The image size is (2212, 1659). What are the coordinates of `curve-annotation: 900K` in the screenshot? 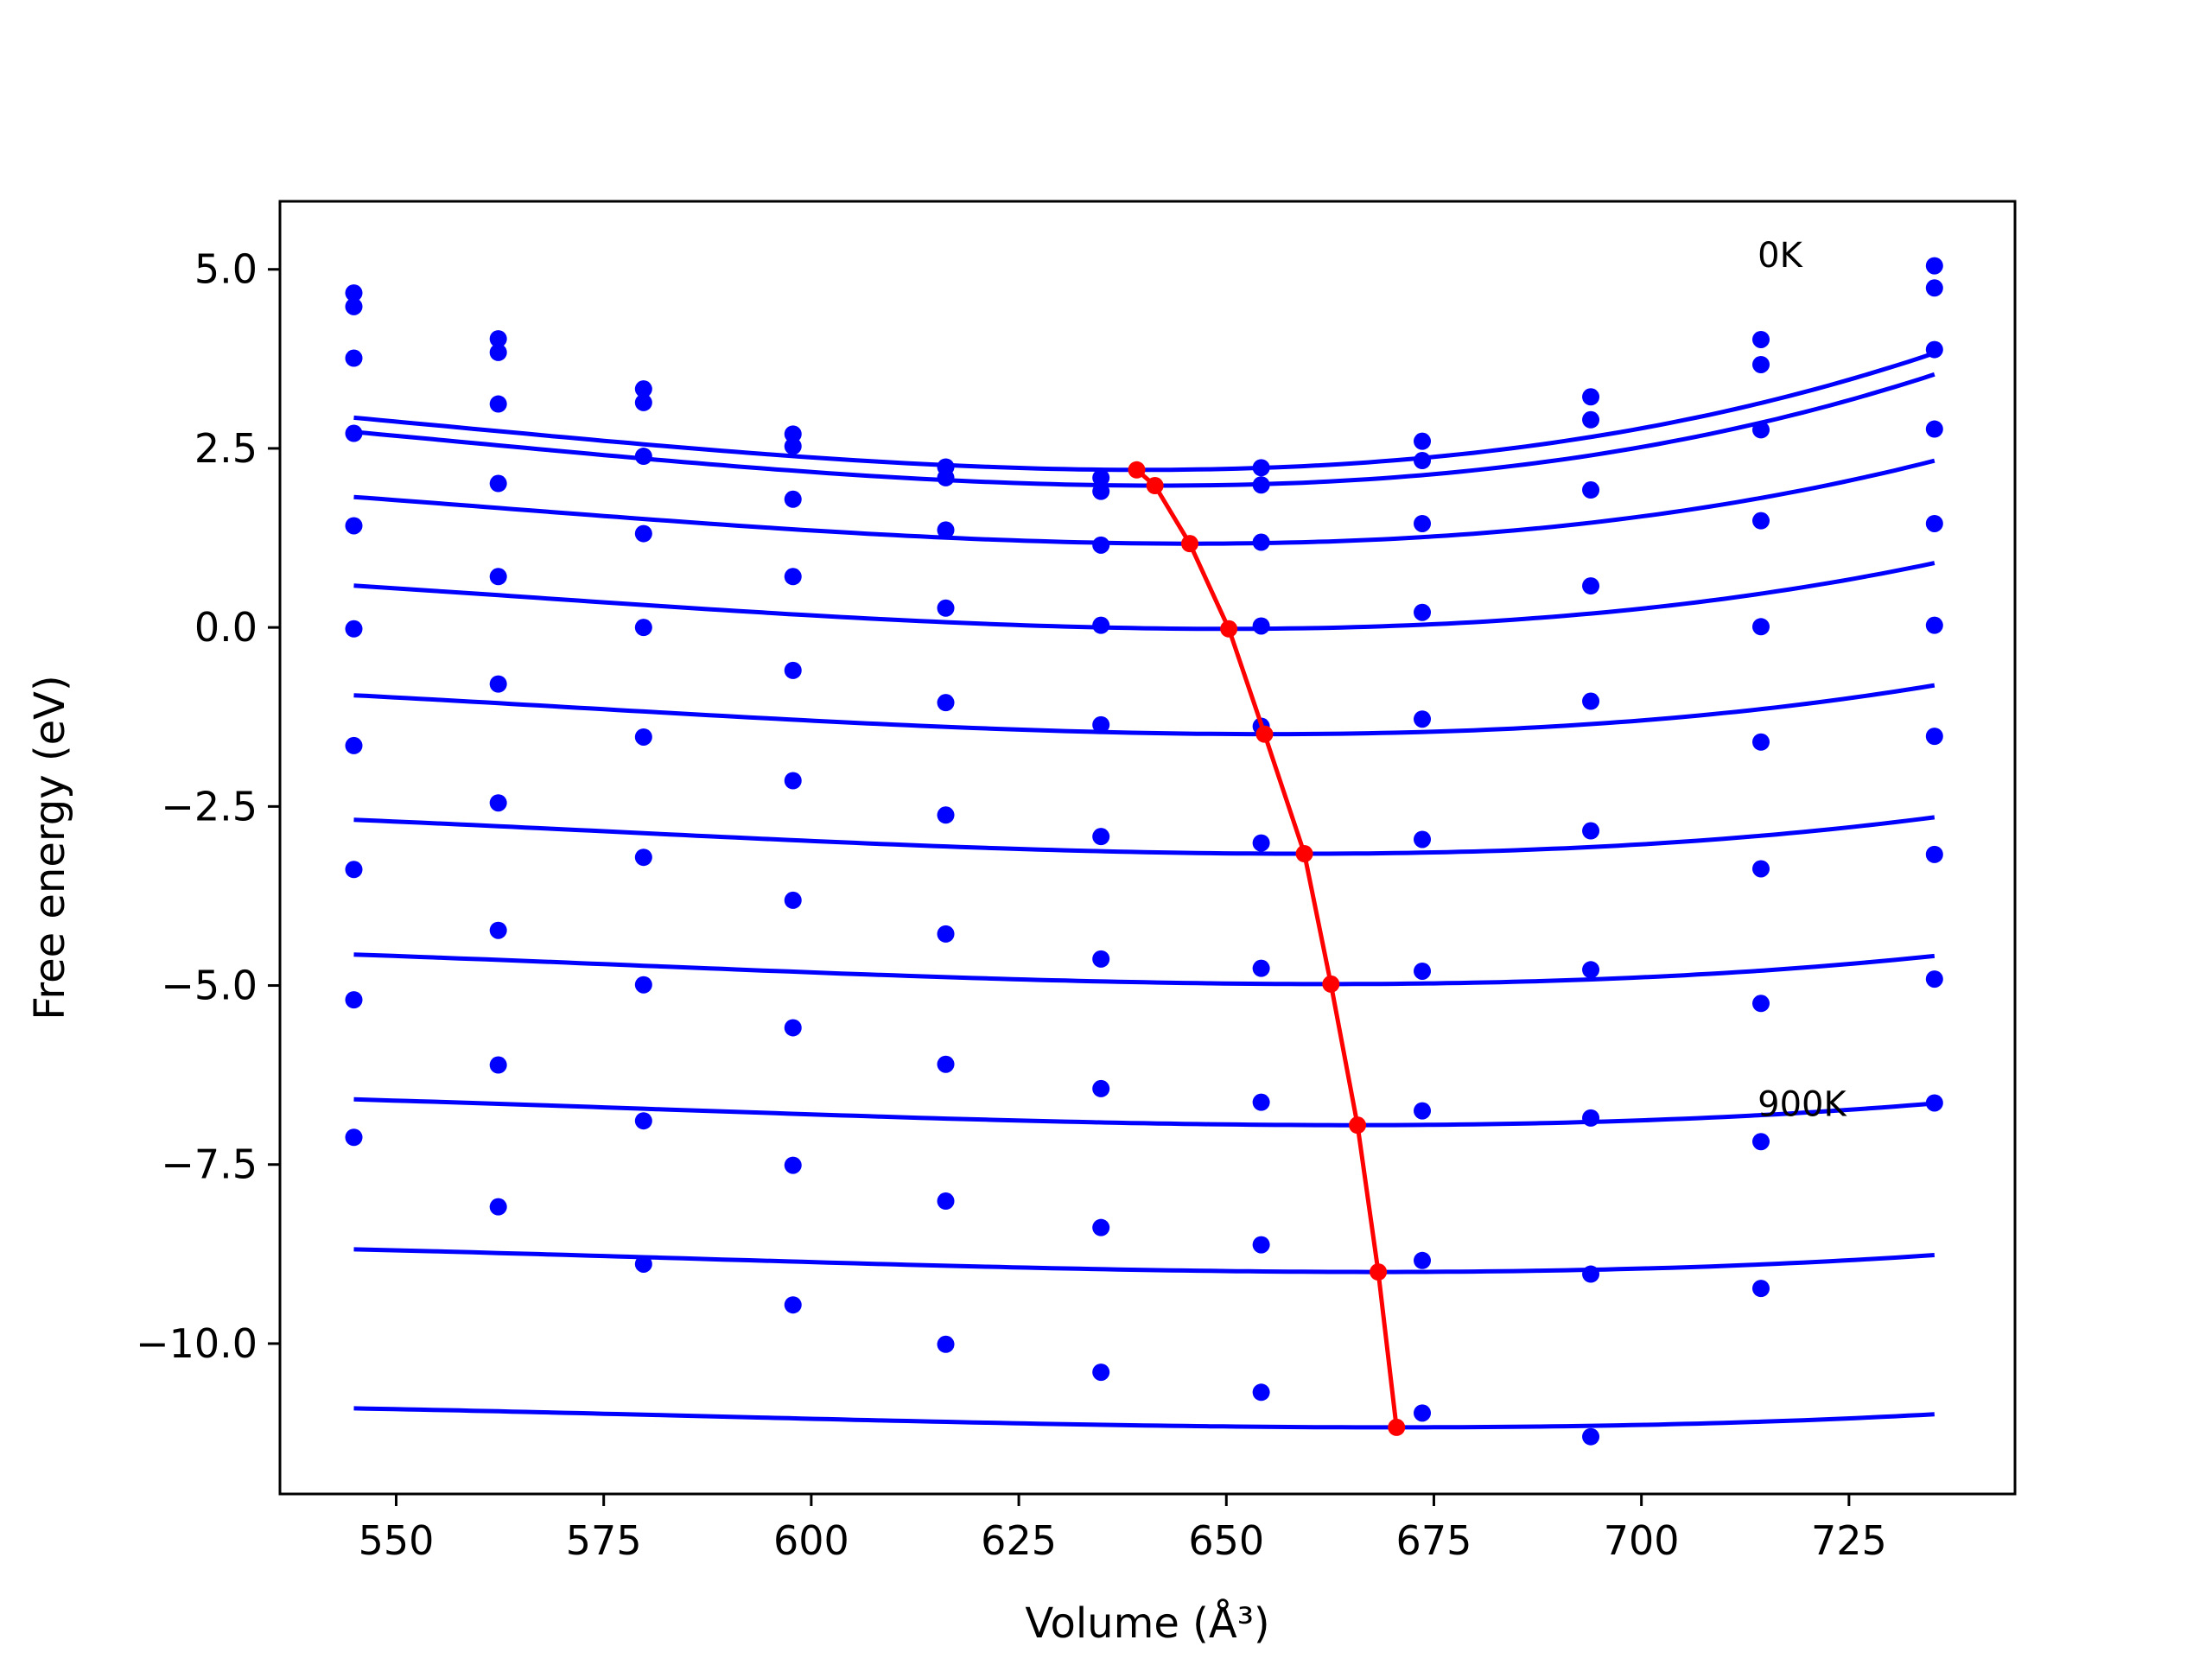 It's located at (1802, 1104).